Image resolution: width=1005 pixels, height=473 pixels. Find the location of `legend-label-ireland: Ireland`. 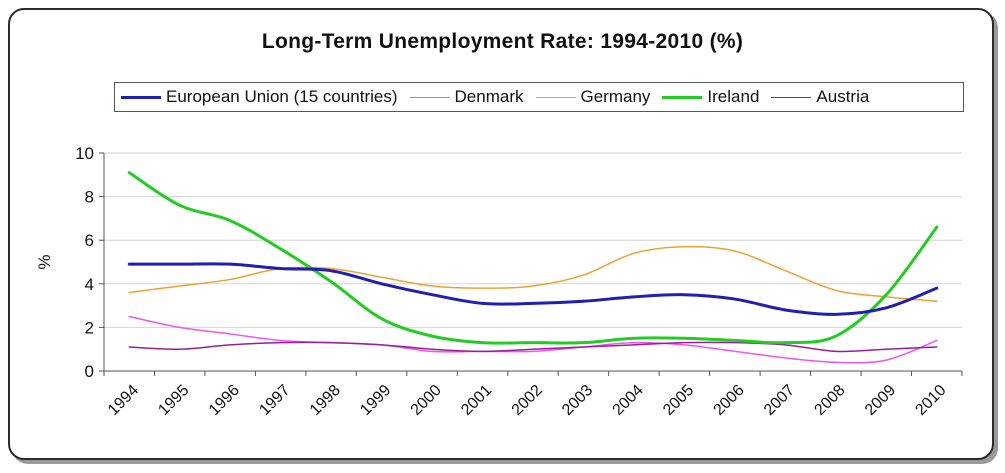

legend-label-ireland: Ireland is located at coordinates (733, 96).